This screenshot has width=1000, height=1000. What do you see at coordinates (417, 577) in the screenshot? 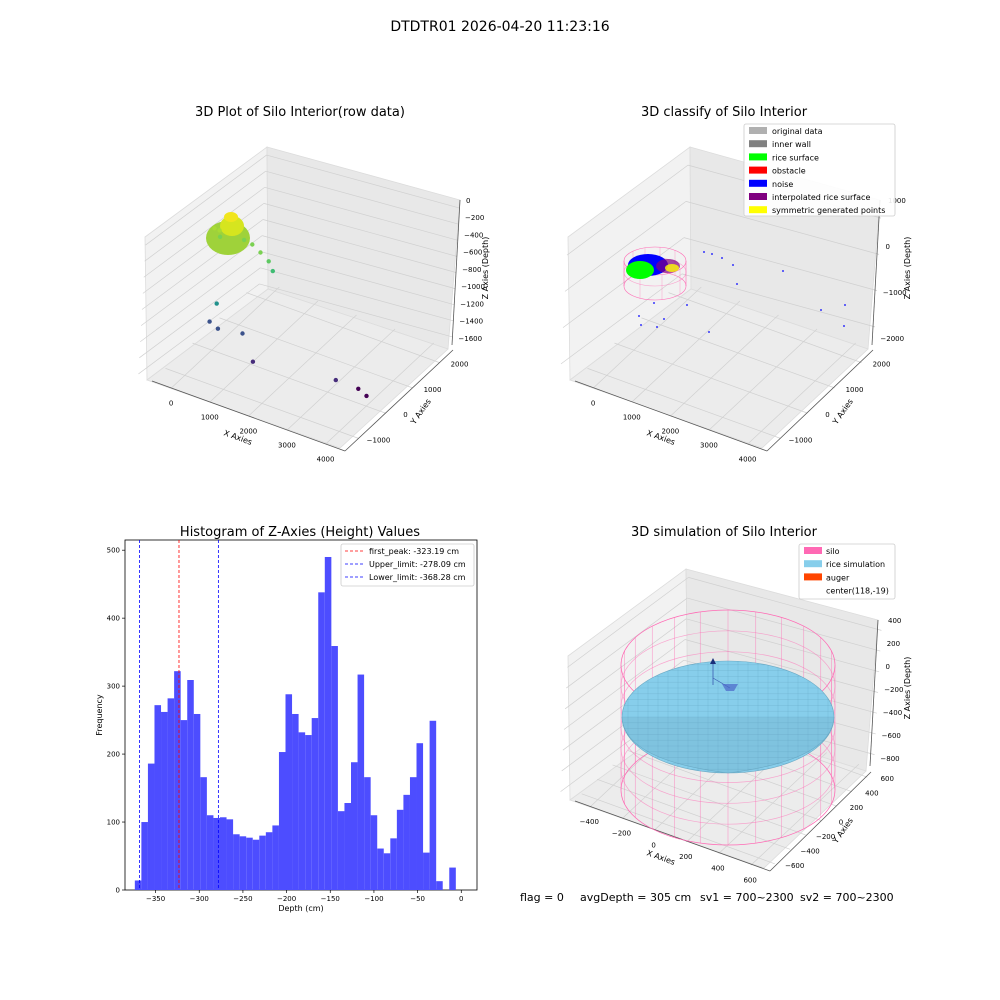
I see `legend-label: Lower_limit: -368.28 cm` at bounding box center [417, 577].